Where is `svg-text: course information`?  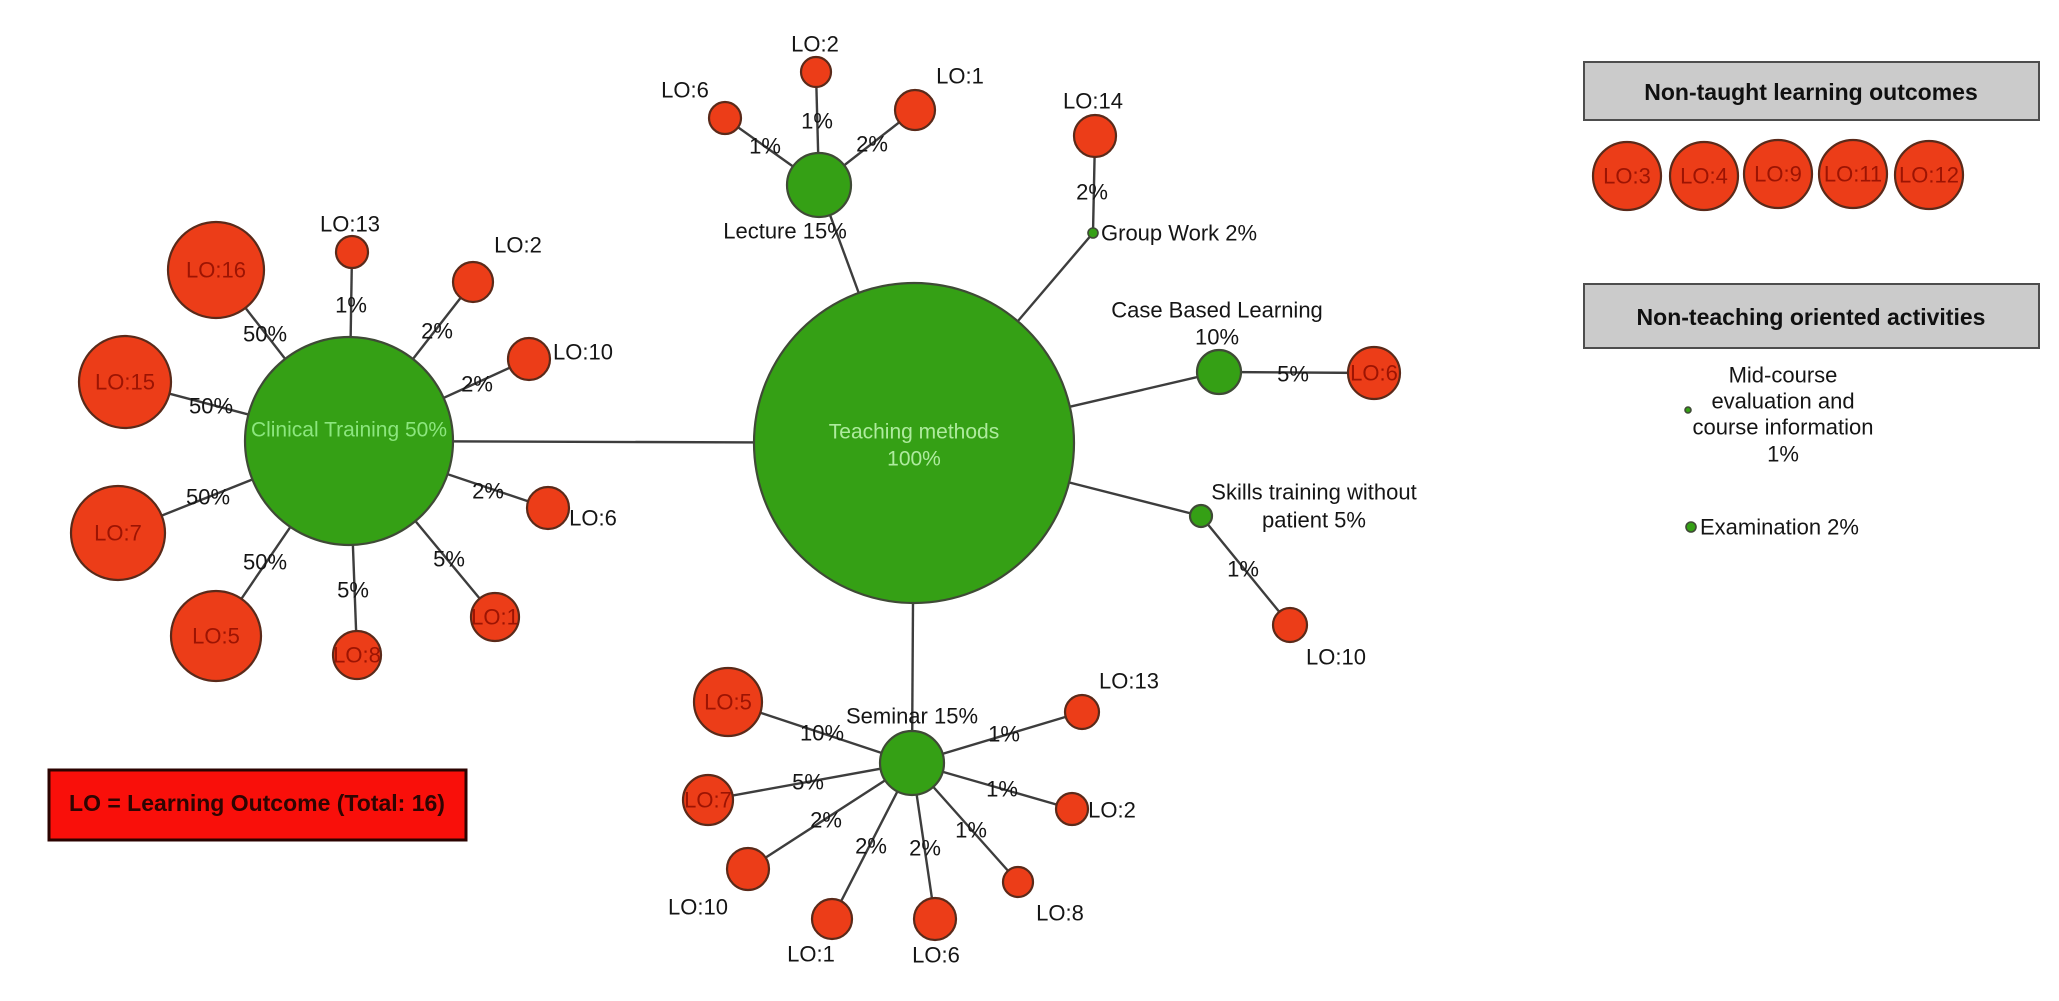
svg-text: course information is located at coordinates (1783, 427).